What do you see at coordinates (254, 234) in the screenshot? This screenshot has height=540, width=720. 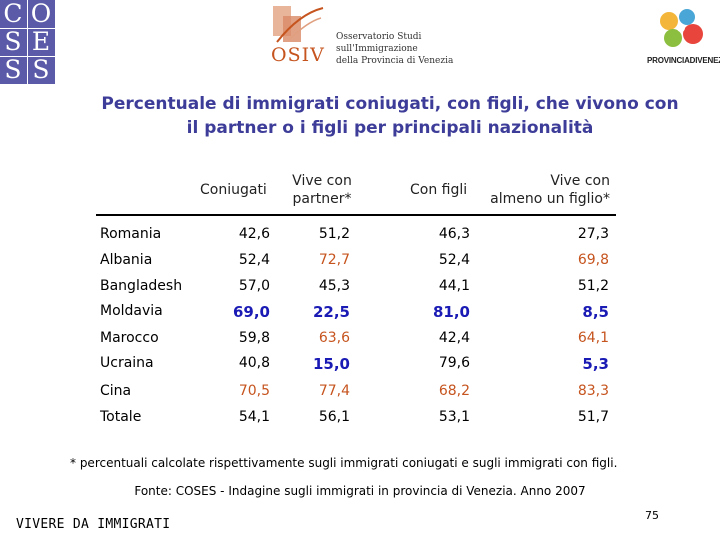 I see `cell-coniugati: 42,6` at bounding box center [254, 234].